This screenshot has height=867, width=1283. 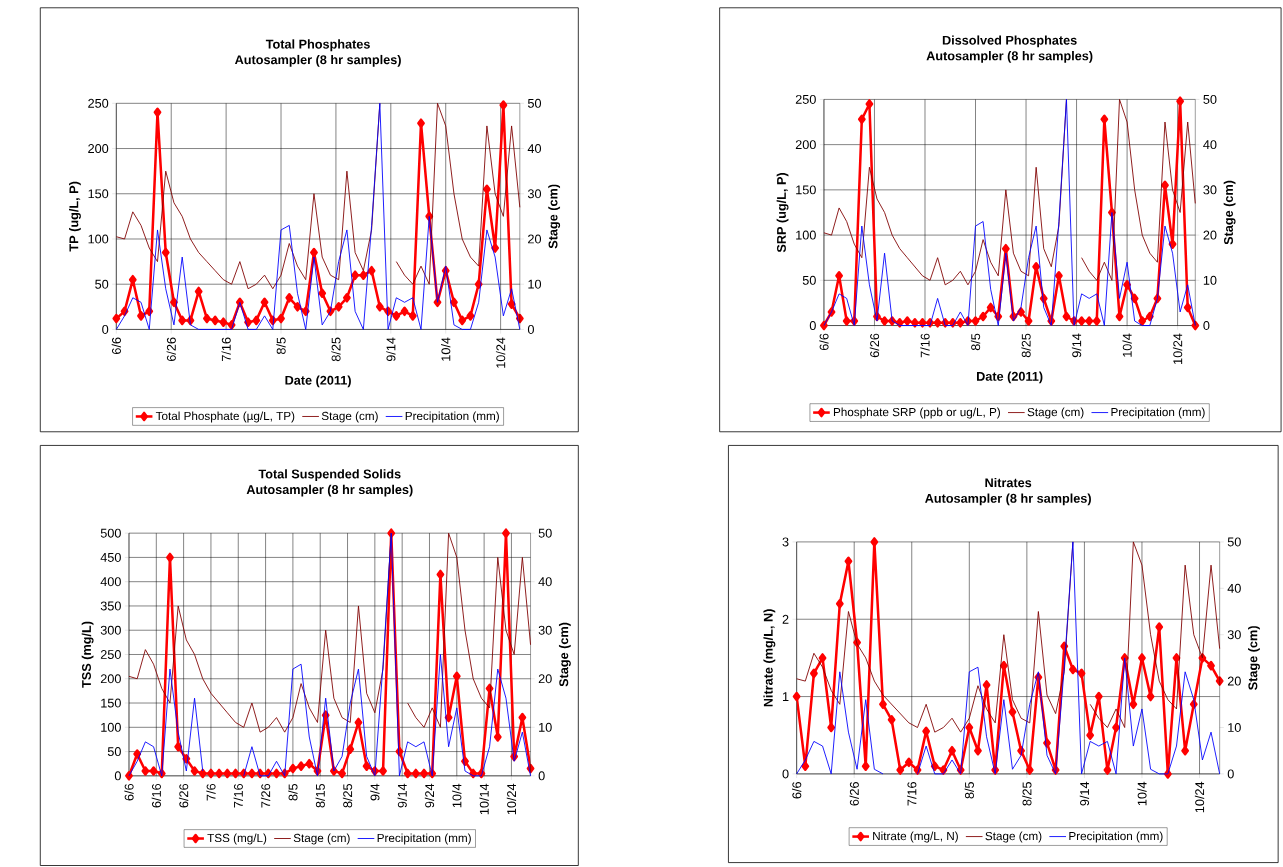 What do you see at coordinates (110, 557) in the screenshot?
I see `y-tick-label: 450` at bounding box center [110, 557].